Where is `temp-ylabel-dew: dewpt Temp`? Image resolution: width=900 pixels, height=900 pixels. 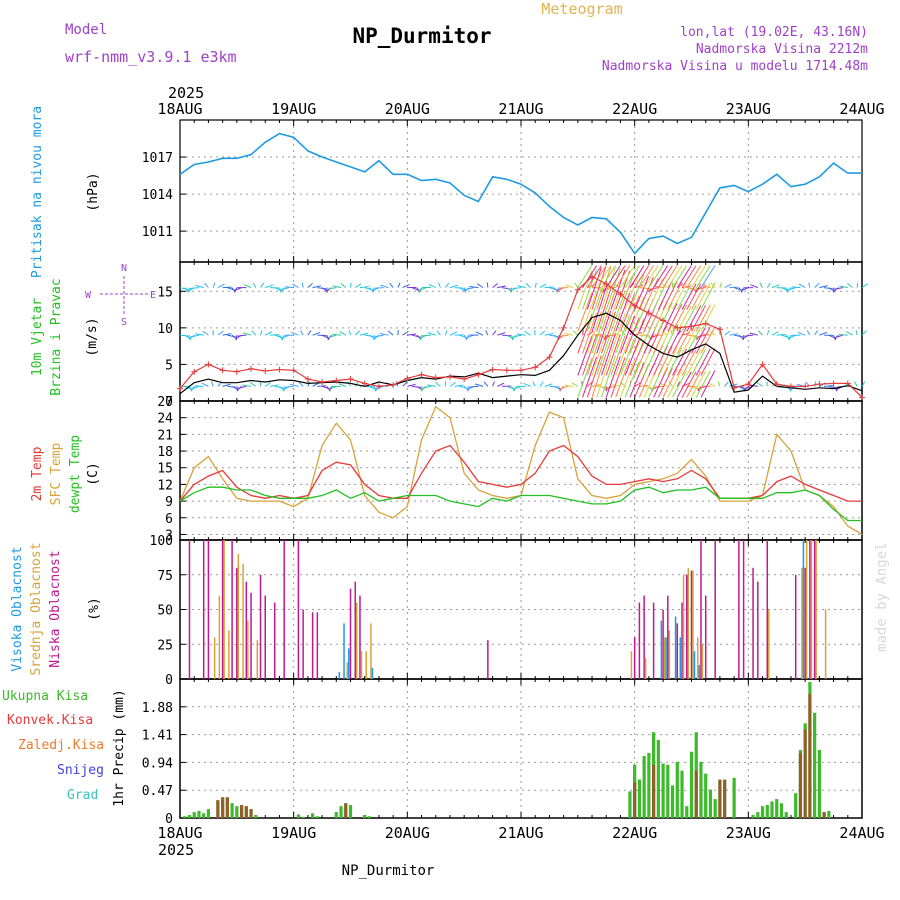
temp-ylabel-dew: dewpt Temp is located at coordinates (75, 474).